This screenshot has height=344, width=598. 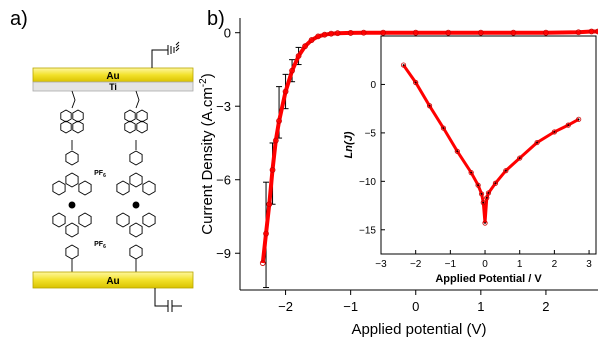 What do you see at coordinates (66, 116) in the screenshot?
I see `naphthalimide-ring-a-left` at bounding box center [66, 116].